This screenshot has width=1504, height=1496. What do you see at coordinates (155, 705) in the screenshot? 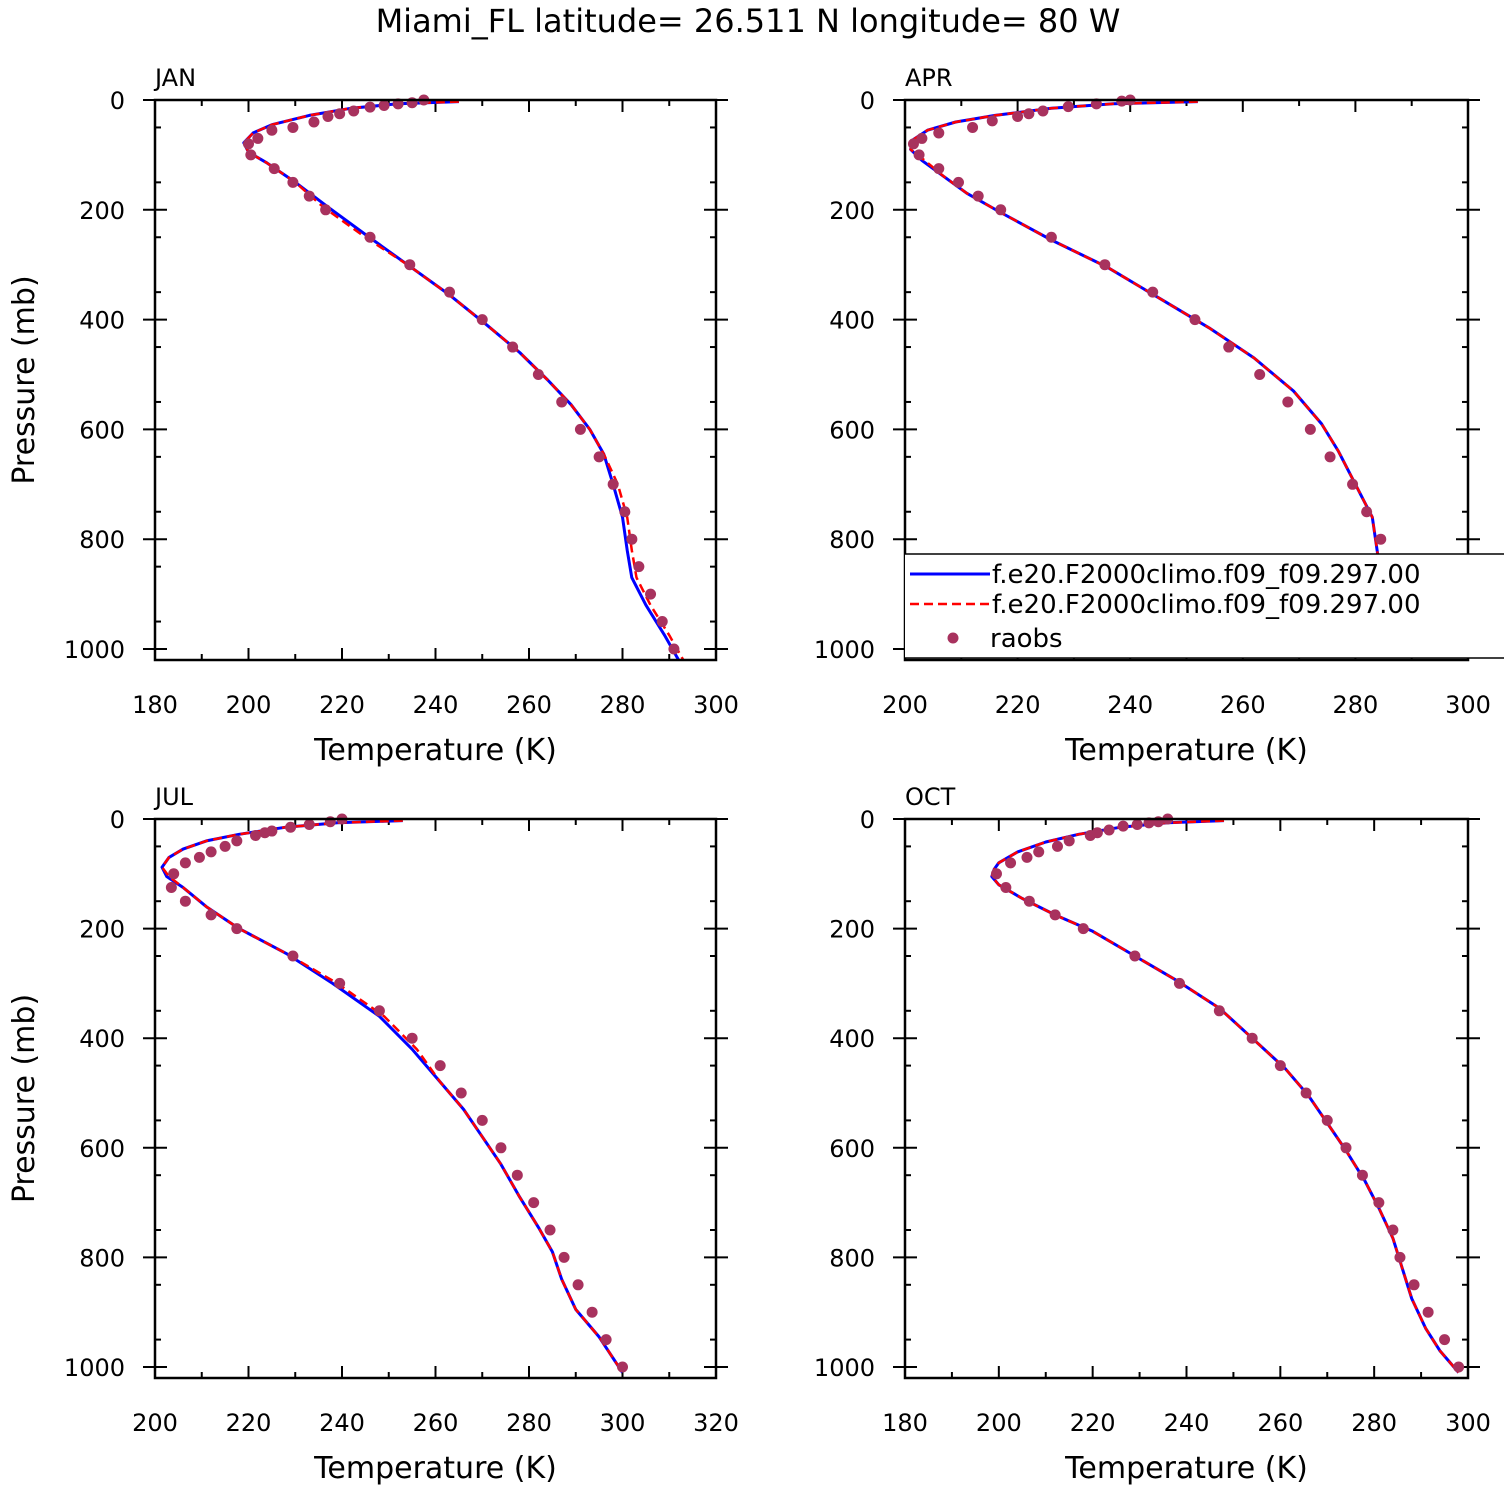
I see `x-tick-label: 180` at bounding box center [155, 705].